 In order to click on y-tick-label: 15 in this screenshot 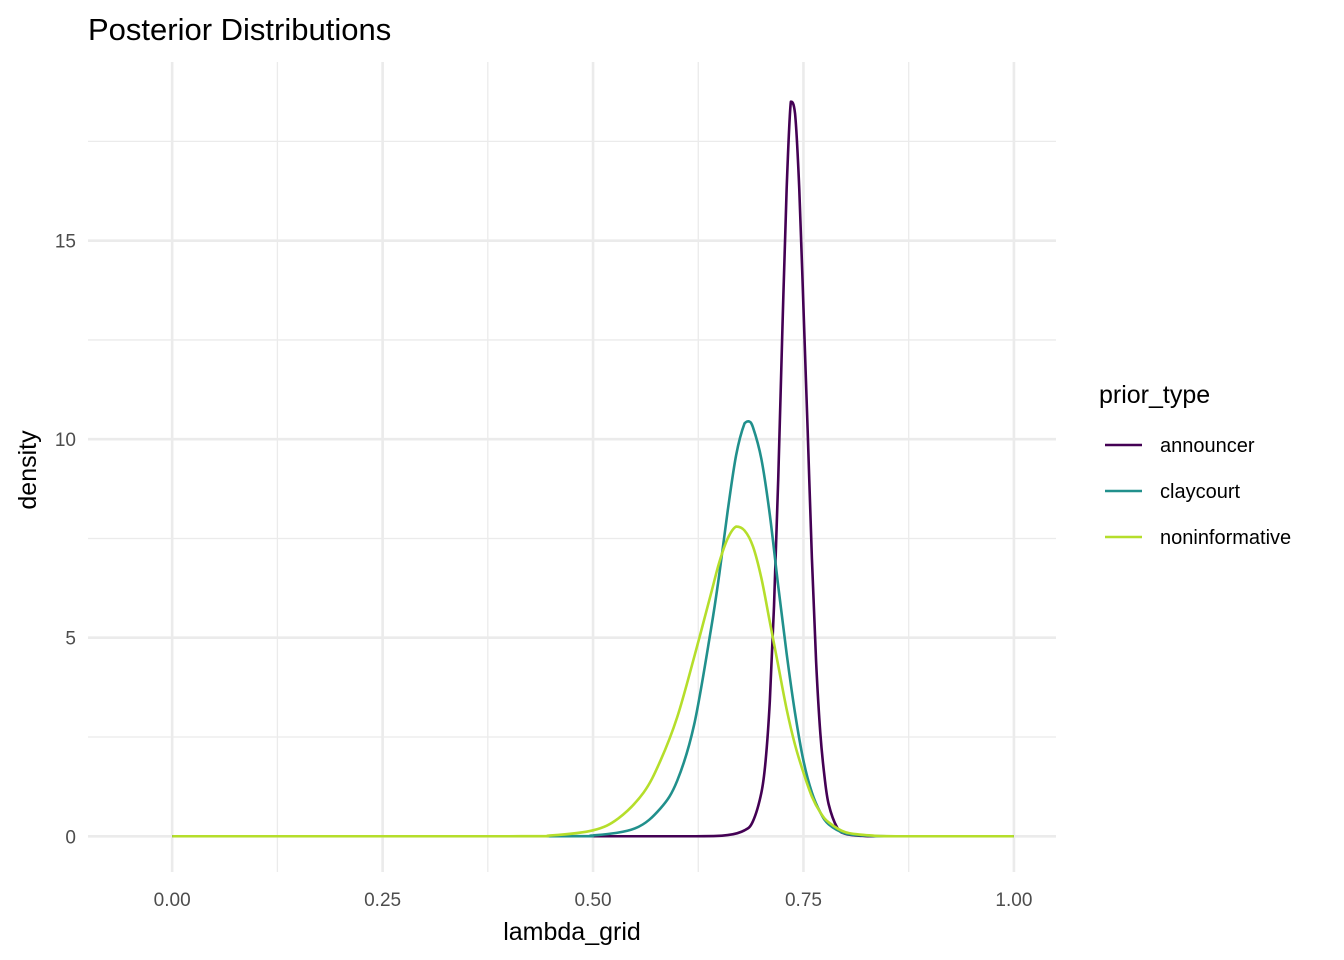, I will do `click(65, 242)`.